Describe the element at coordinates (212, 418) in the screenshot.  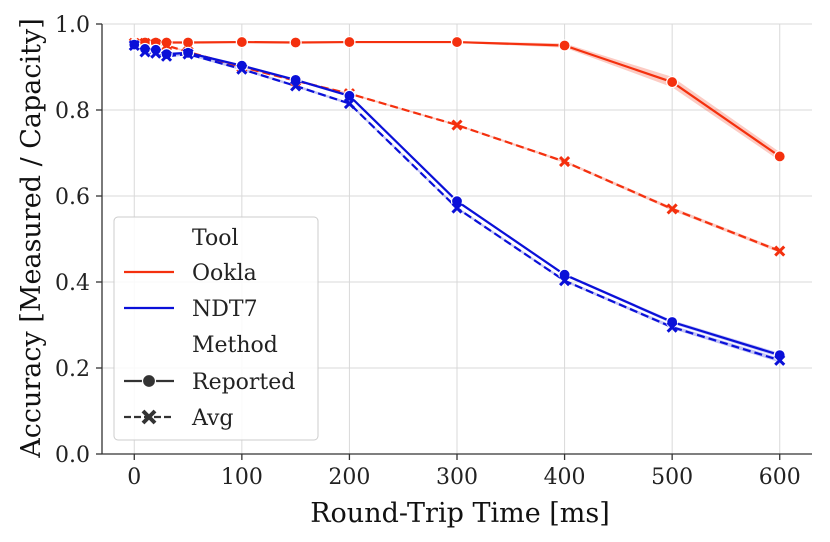
I see `legend-label-avg: Avg` at that location.